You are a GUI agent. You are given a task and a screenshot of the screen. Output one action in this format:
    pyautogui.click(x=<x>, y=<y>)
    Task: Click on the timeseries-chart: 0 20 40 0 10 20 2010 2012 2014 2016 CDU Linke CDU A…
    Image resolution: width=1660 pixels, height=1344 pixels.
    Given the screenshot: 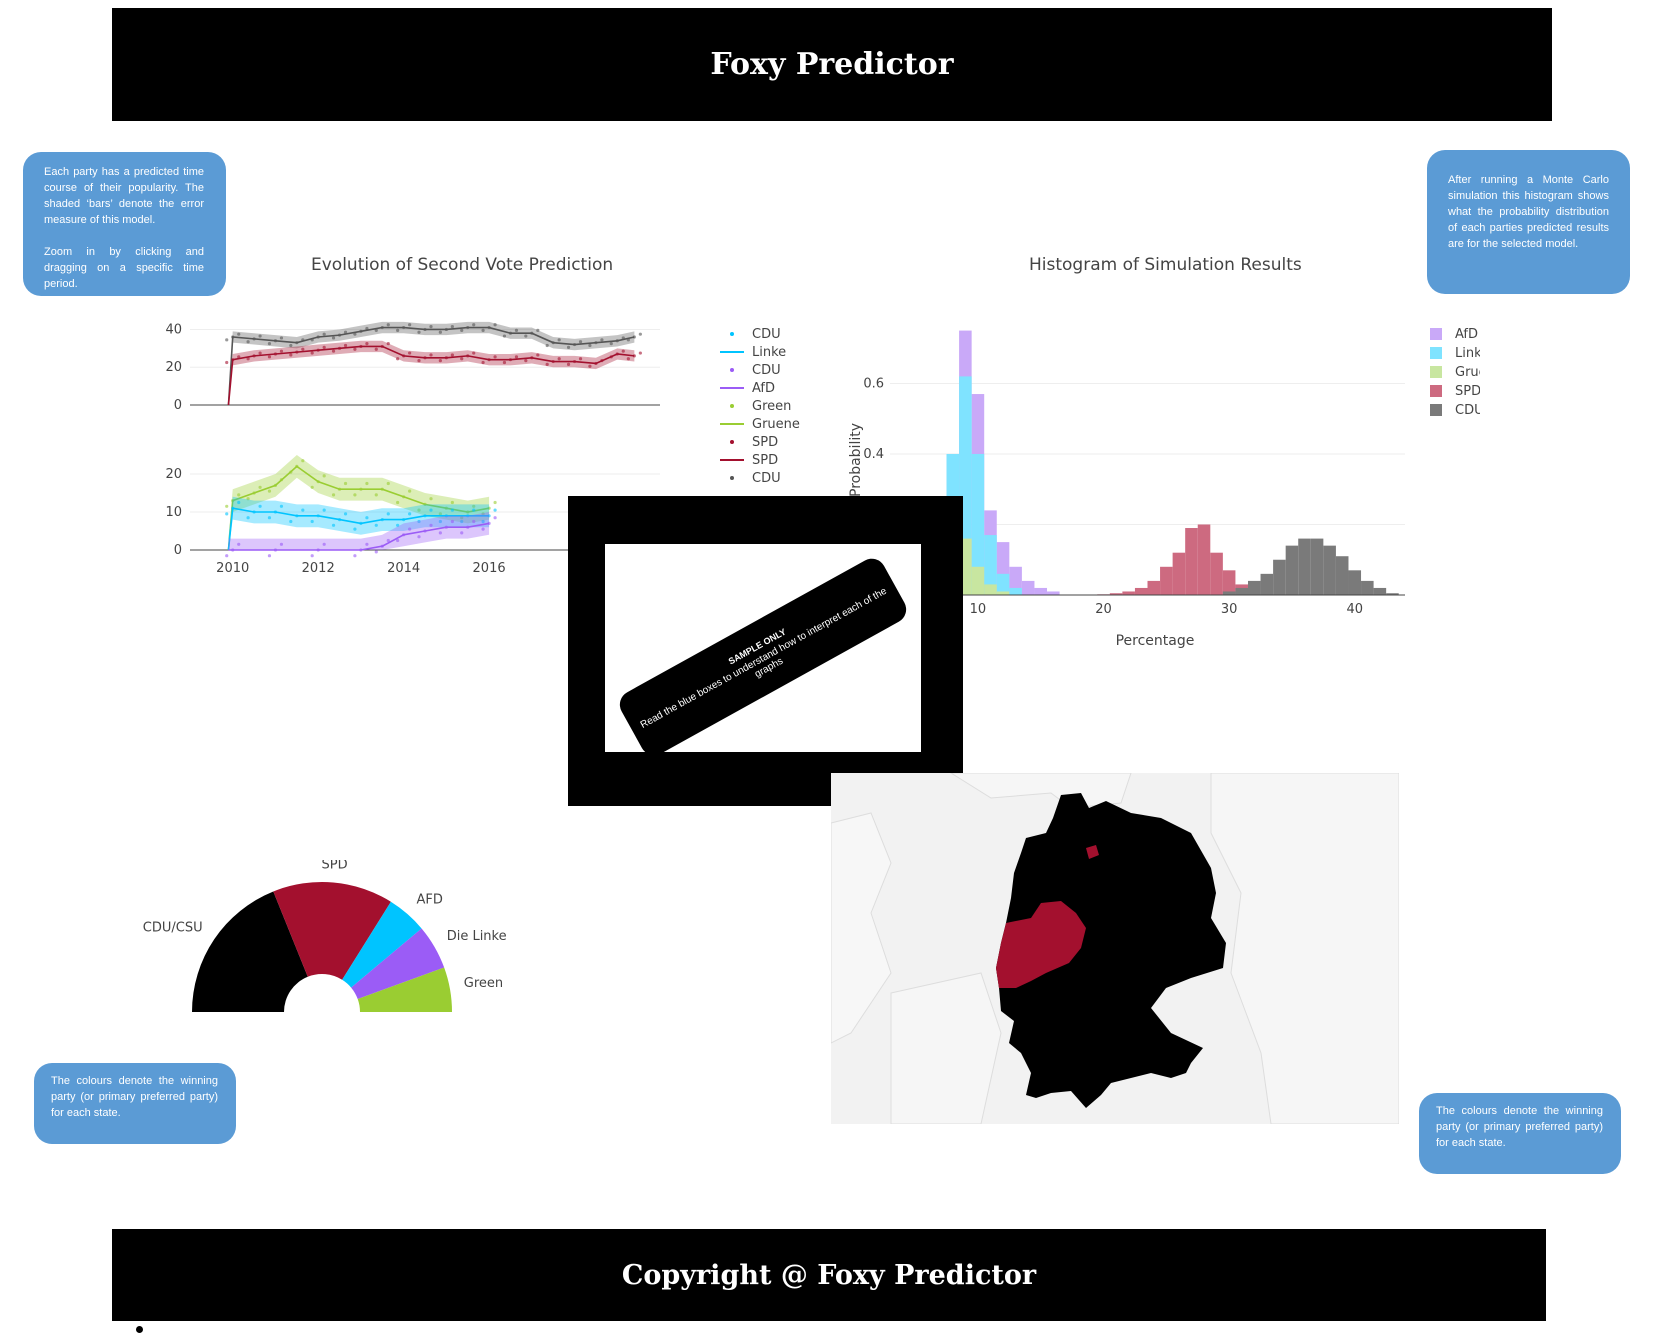 What is the action you would take?
    pyautogui.click(x=480, y=470)
    